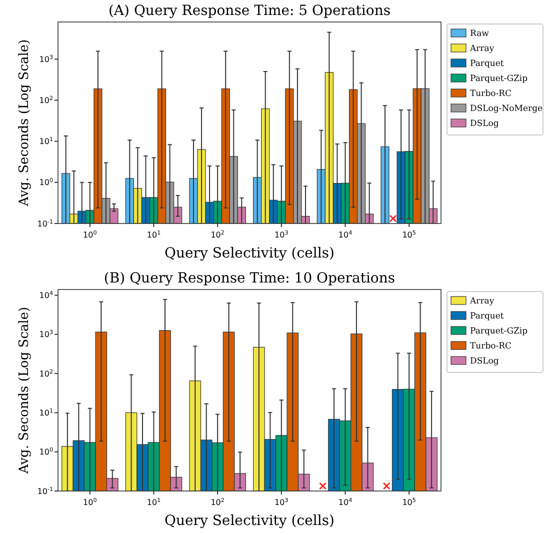 The width and height of the screenshot is (551, 535). What do you see at coordinates (480, 34) in the screenshot?
I see `legend-label: Raw` at bounding box center [480, 34].